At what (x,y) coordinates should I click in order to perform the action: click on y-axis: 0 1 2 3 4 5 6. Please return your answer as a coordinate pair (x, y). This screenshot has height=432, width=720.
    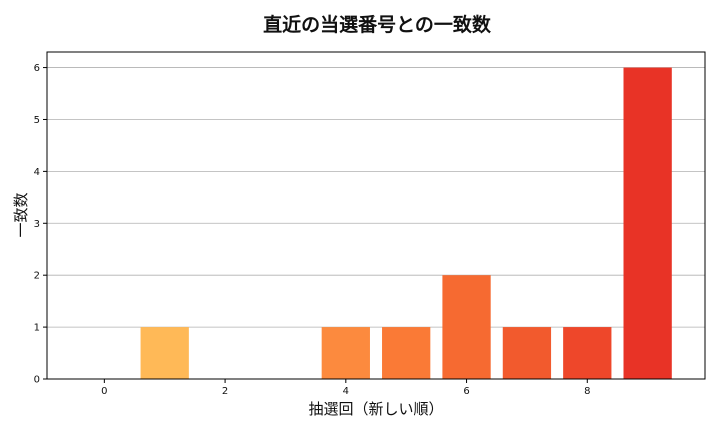
    Looking at the image, I should click on (40, 224).